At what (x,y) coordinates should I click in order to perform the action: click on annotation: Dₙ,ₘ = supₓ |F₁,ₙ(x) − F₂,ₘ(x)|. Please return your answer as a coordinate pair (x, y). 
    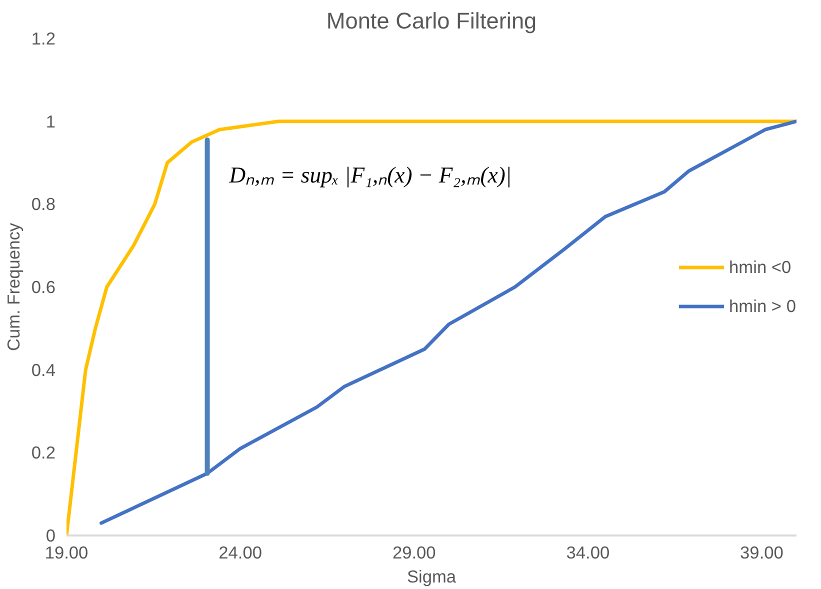
    Looking at the image, I should click on (370, 175).